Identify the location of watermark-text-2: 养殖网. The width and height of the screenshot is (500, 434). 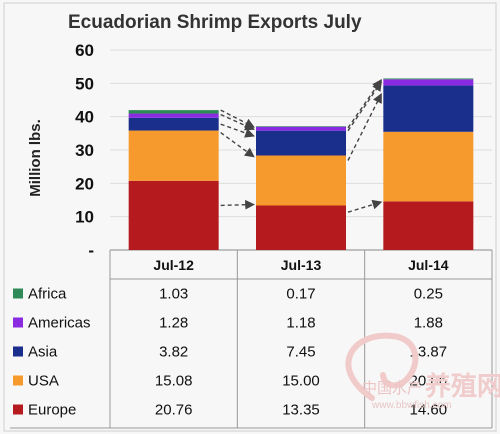
(462, 386).